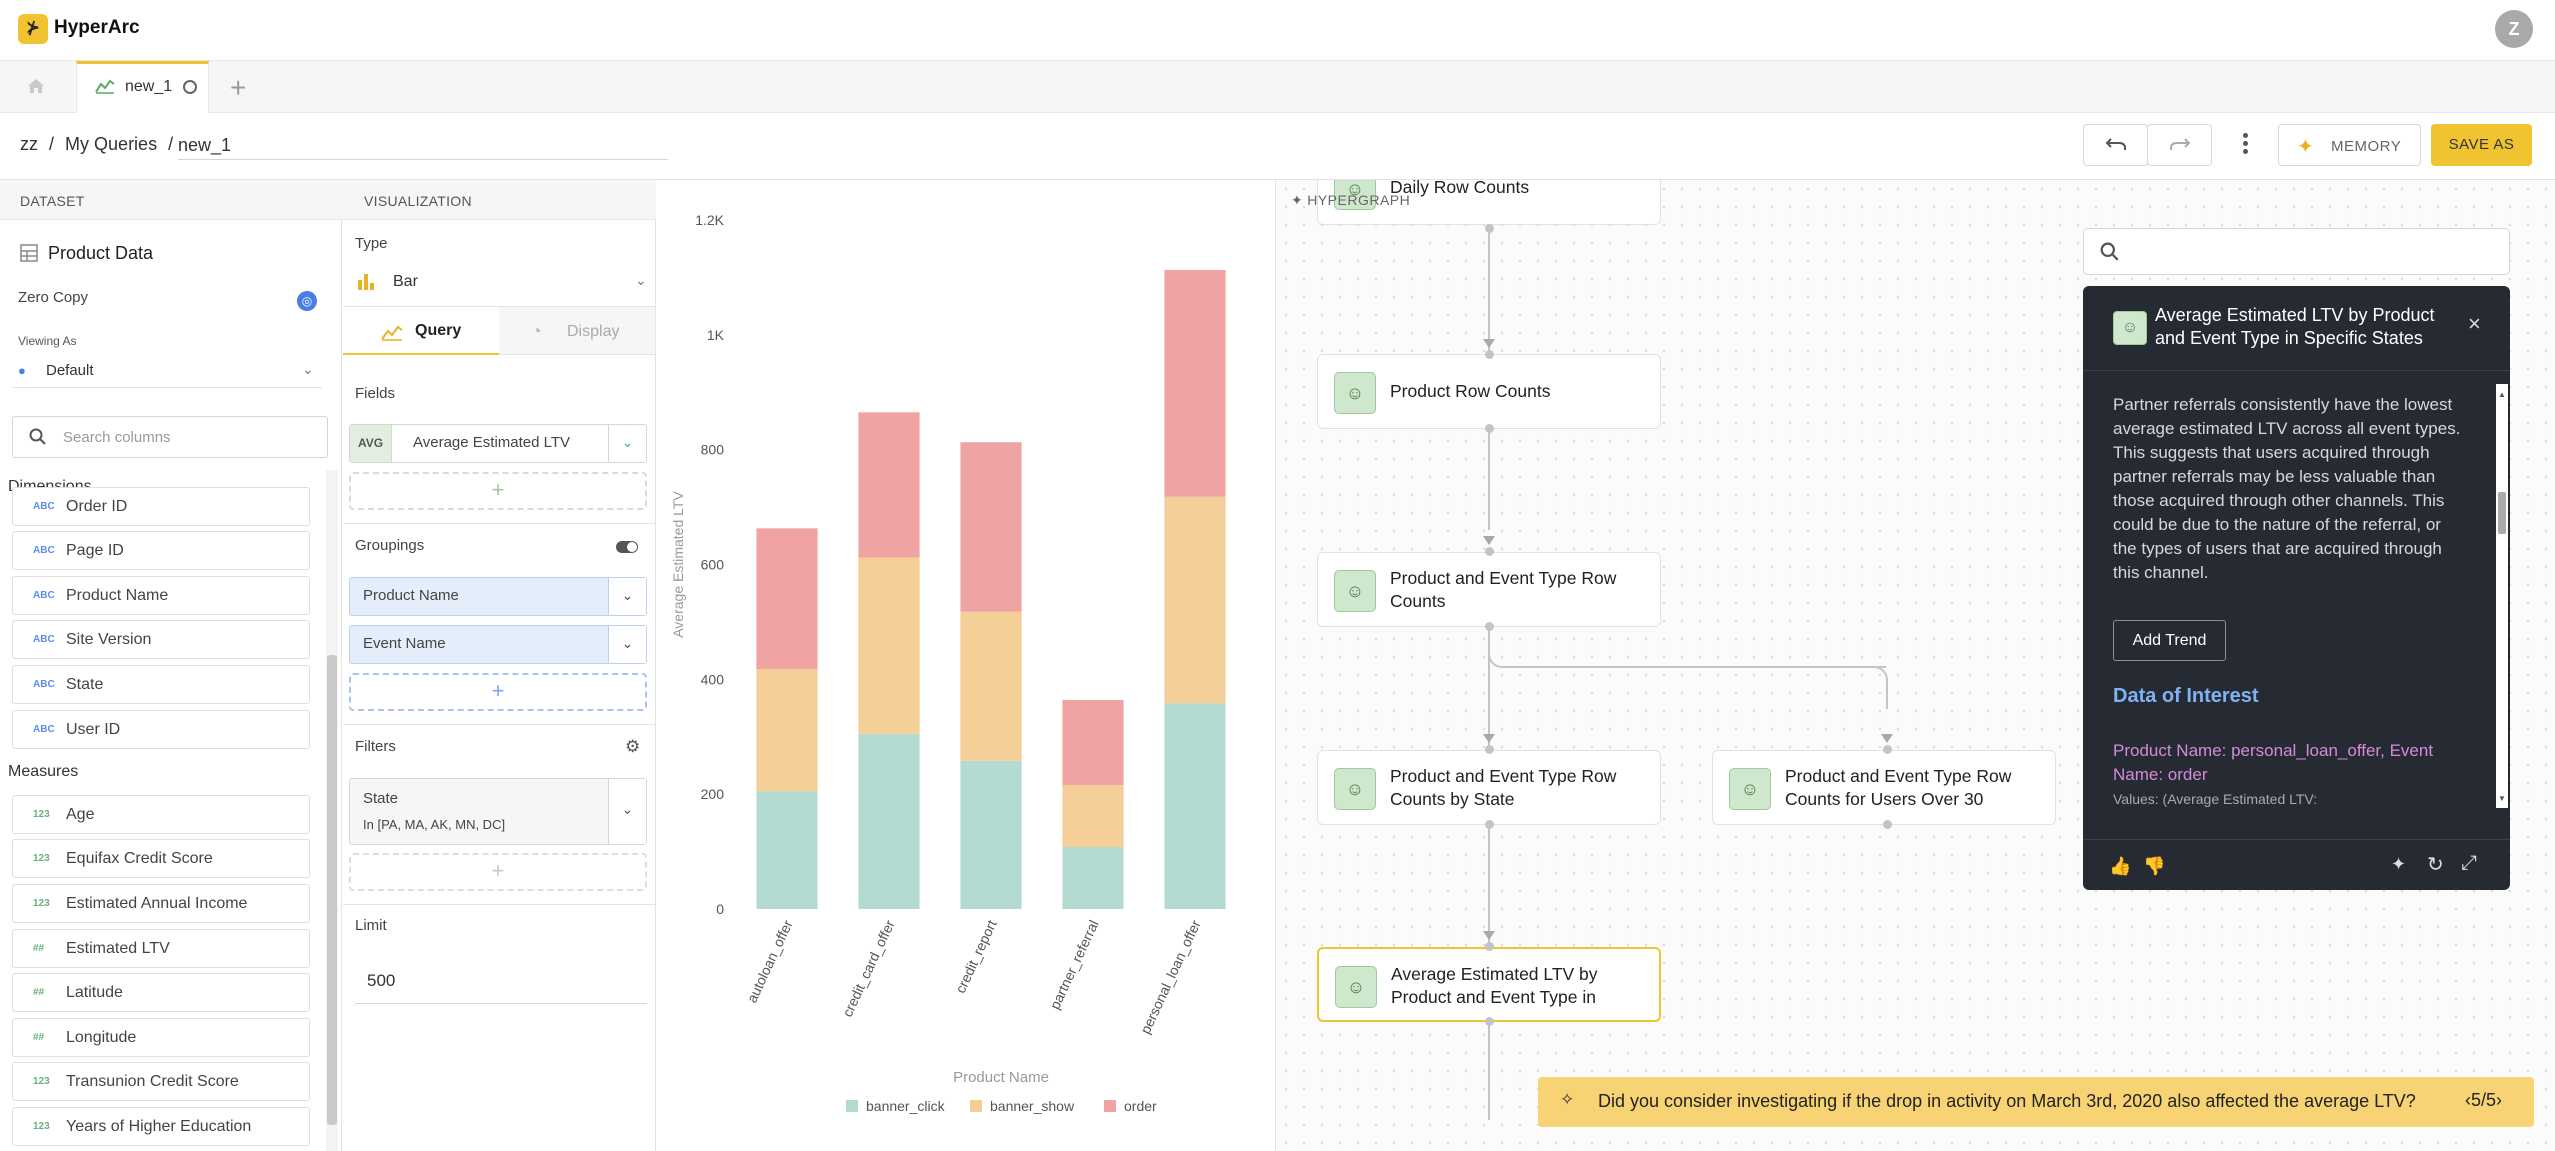  I want to click on close-icon: ×, so click(2474, 323).